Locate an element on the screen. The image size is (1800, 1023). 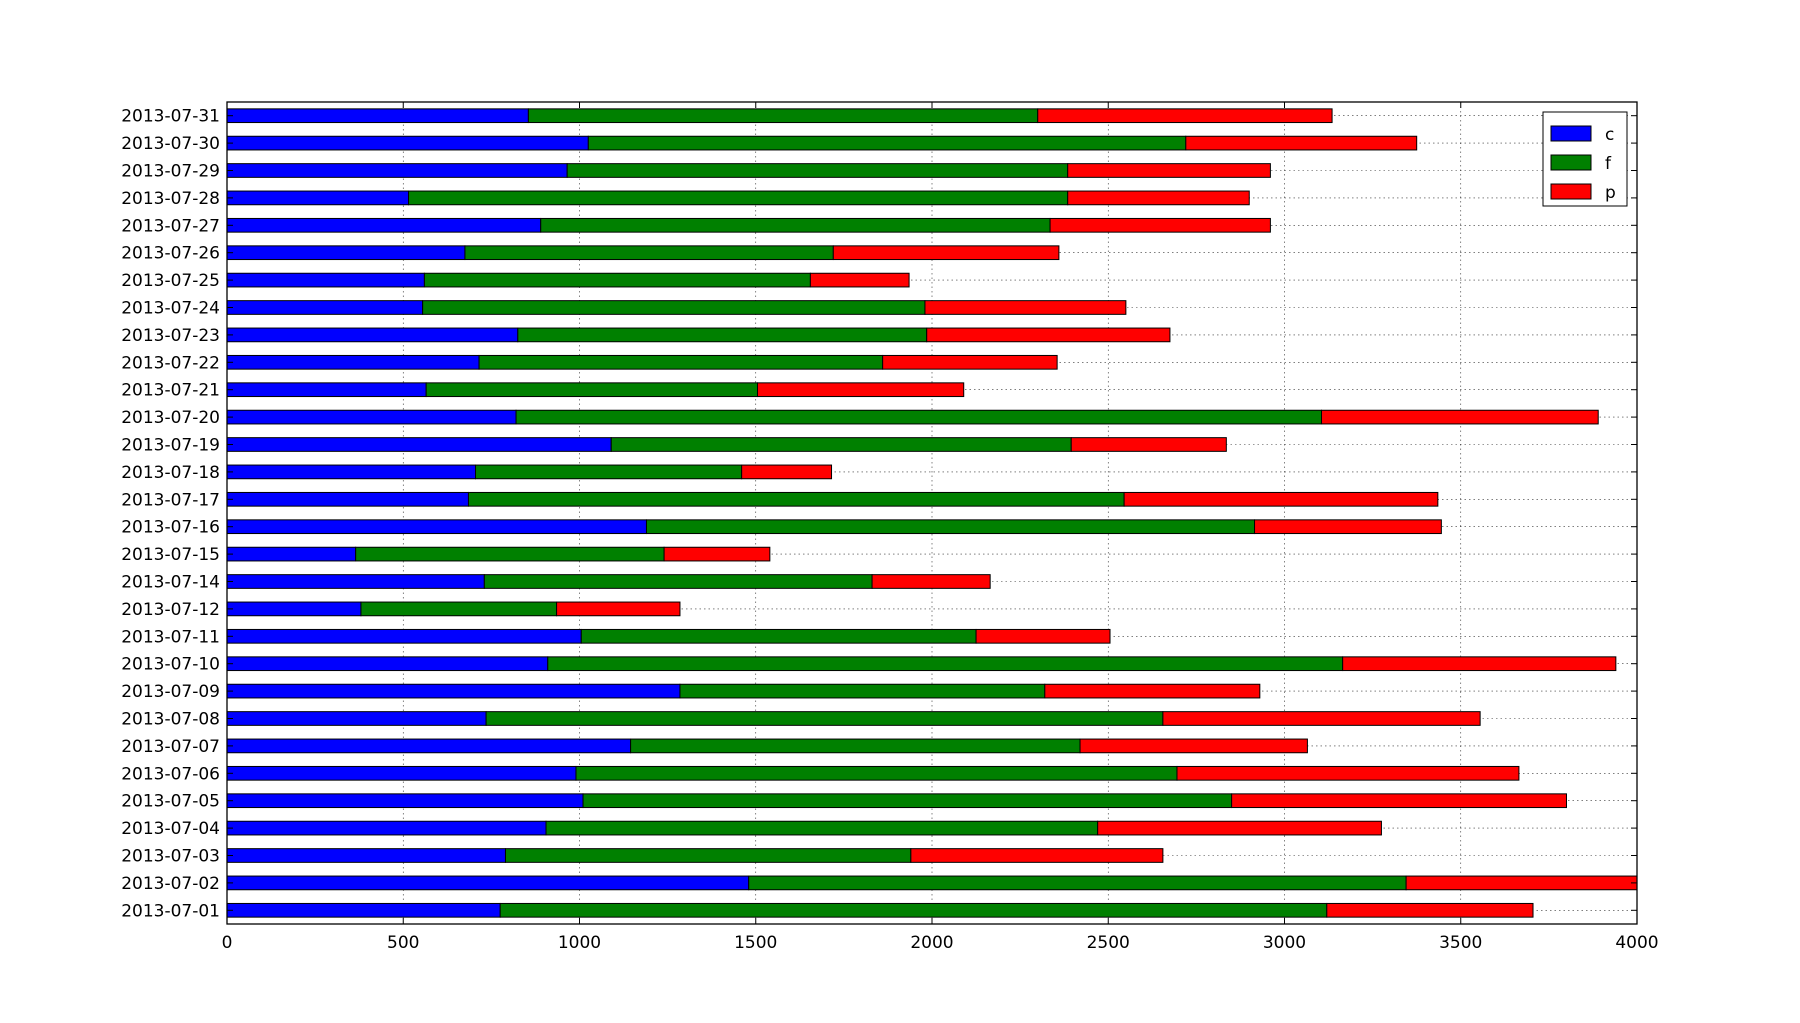
x-tick-label: 3000 is located at coordinates (1284, 943).